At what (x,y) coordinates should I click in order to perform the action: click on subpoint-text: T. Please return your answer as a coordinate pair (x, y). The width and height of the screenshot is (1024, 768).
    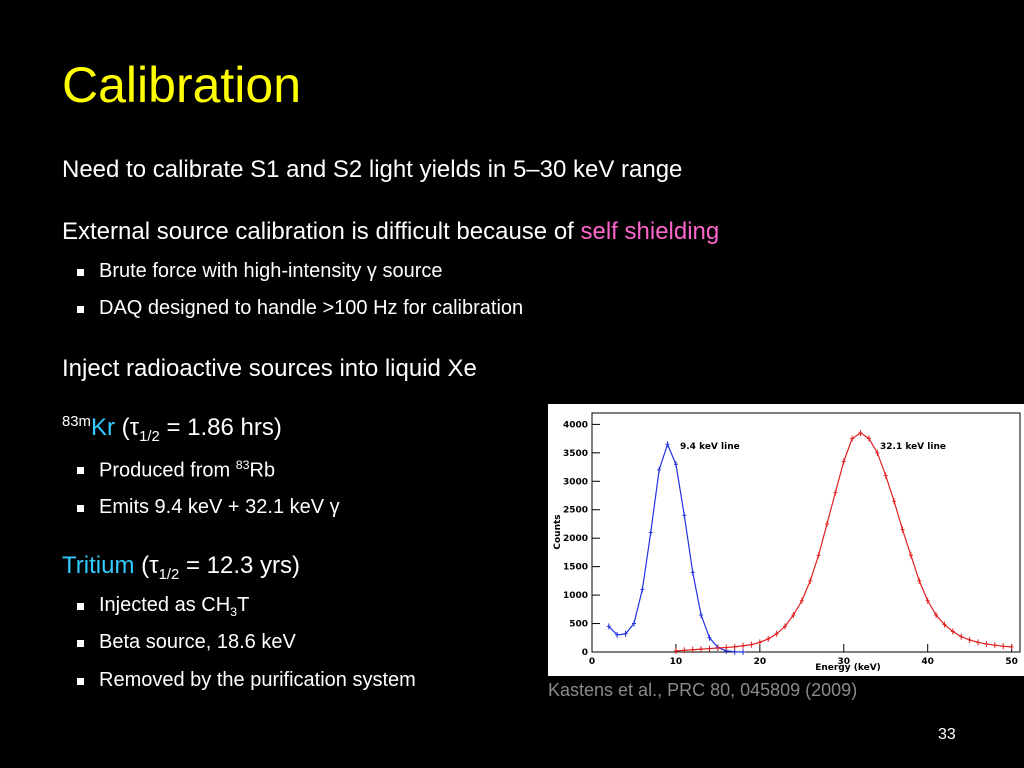
    Looking at the image, I should click on (243, 605).